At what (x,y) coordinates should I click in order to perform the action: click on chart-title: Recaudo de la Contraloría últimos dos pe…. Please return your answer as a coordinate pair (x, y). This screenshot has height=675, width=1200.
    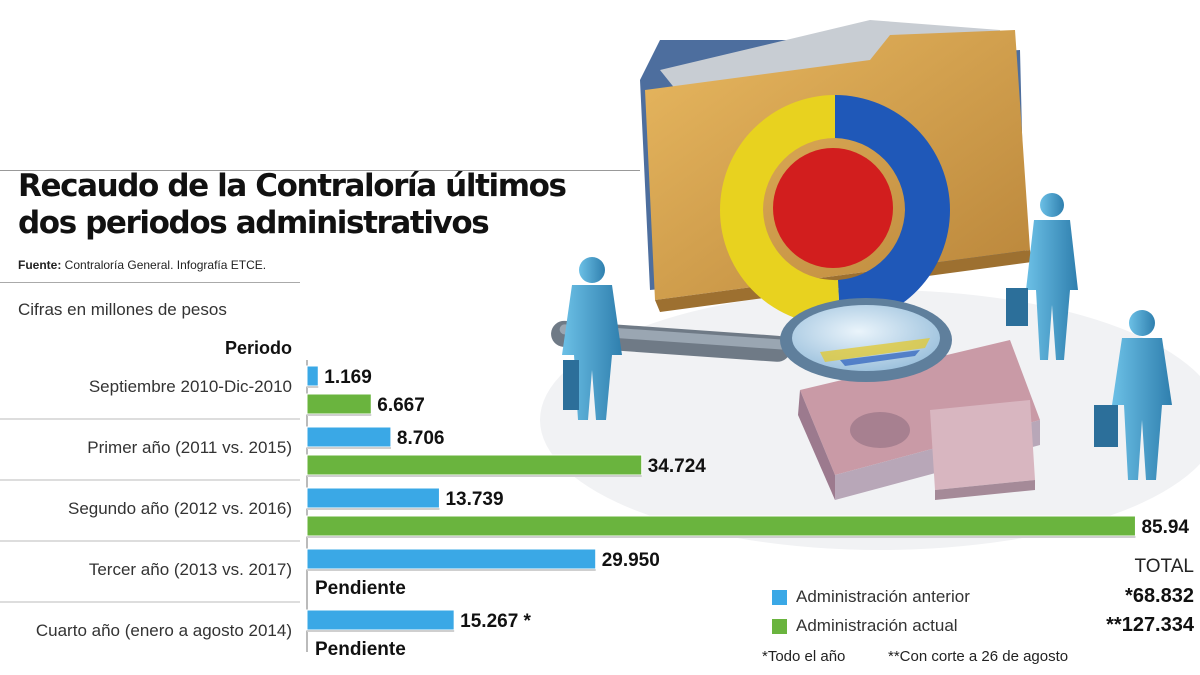
    Looking at the image, I should click on (318, 205).